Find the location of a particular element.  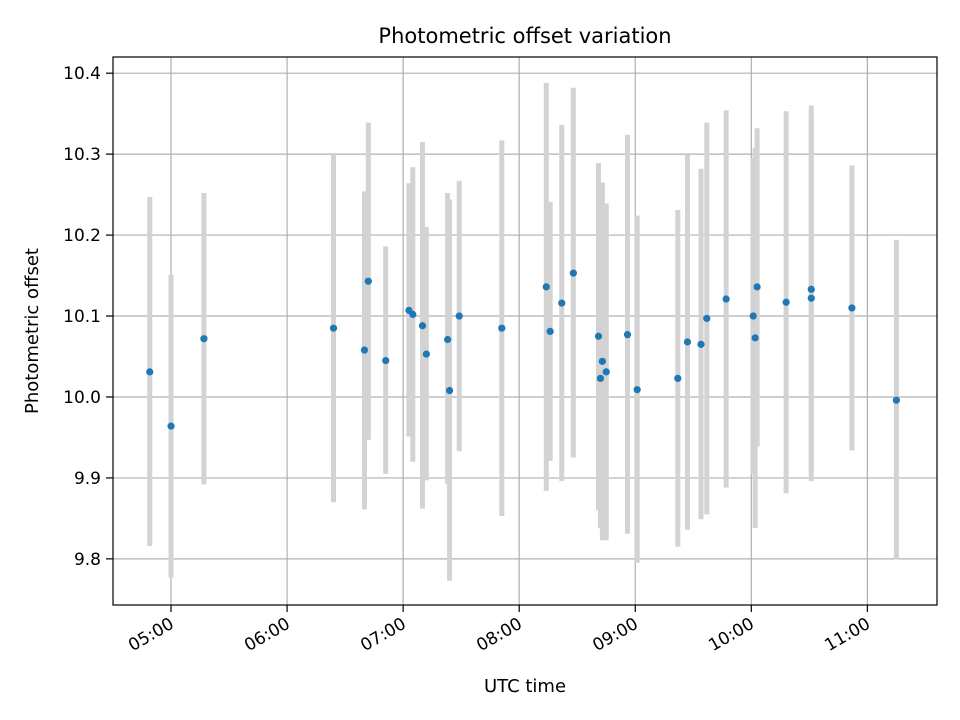

y-tick-label: 10.0 is located at coordinates (82, 398).